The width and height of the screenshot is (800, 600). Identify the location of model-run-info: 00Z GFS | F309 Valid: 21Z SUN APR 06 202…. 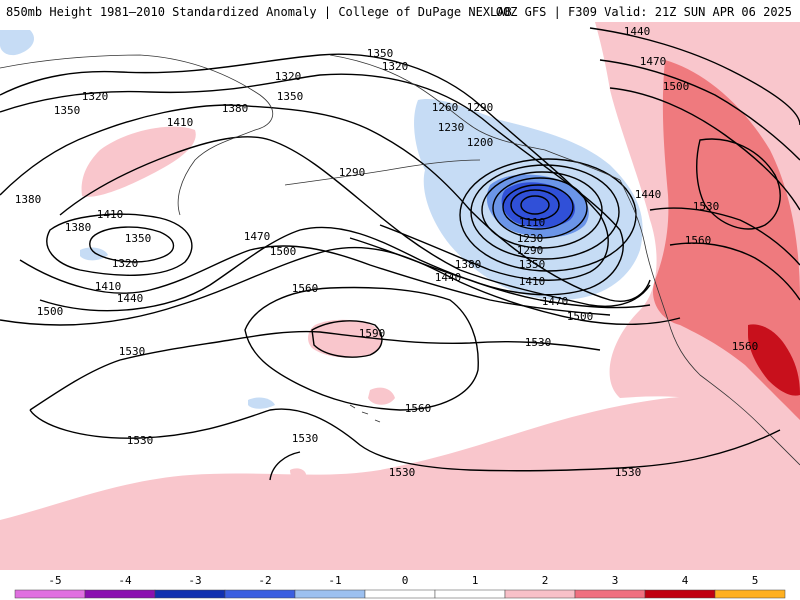
(643, 12).